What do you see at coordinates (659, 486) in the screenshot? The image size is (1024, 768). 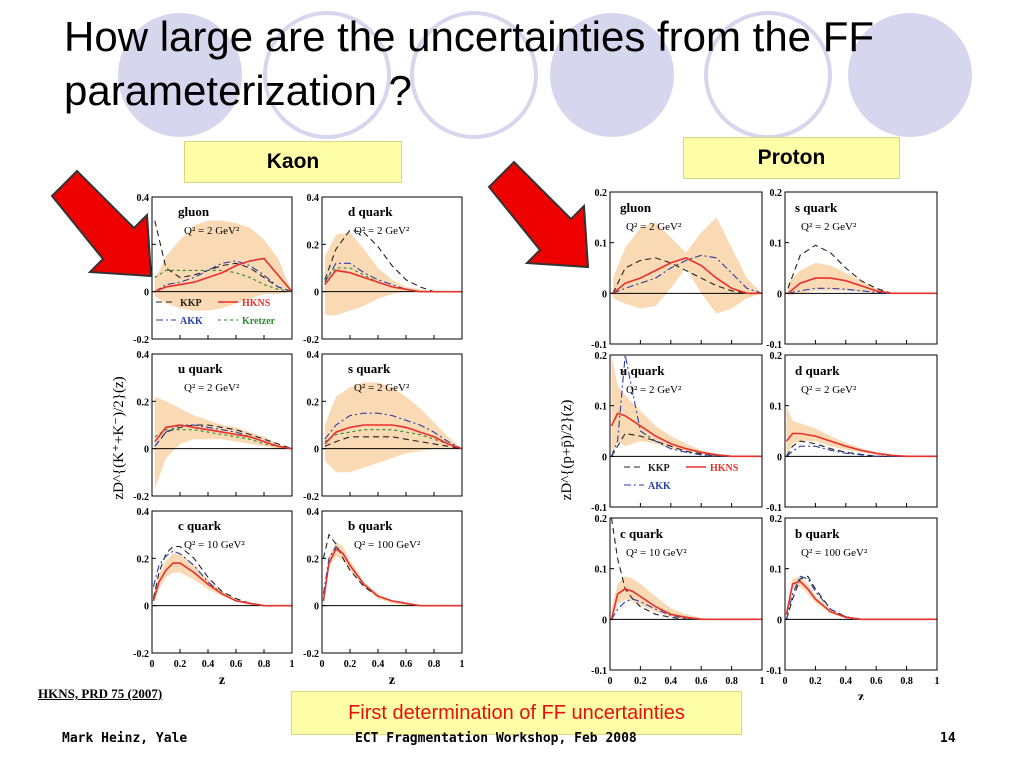 I see `legend-label: AKK` at bounding box center [659, 486].